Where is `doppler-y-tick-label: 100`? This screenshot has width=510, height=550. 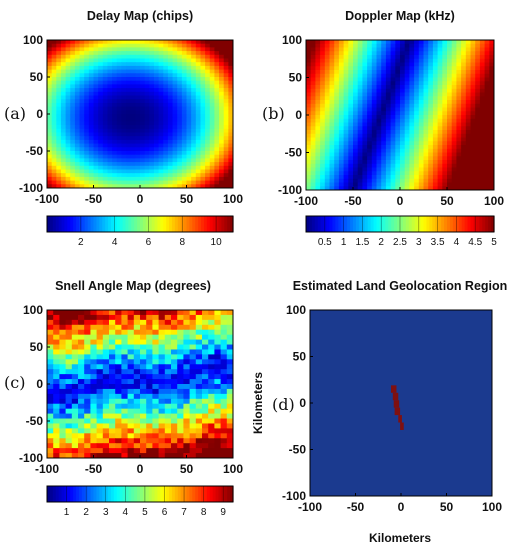
doppler-y-tick-label: 100 is located at coordinates (292, 40).